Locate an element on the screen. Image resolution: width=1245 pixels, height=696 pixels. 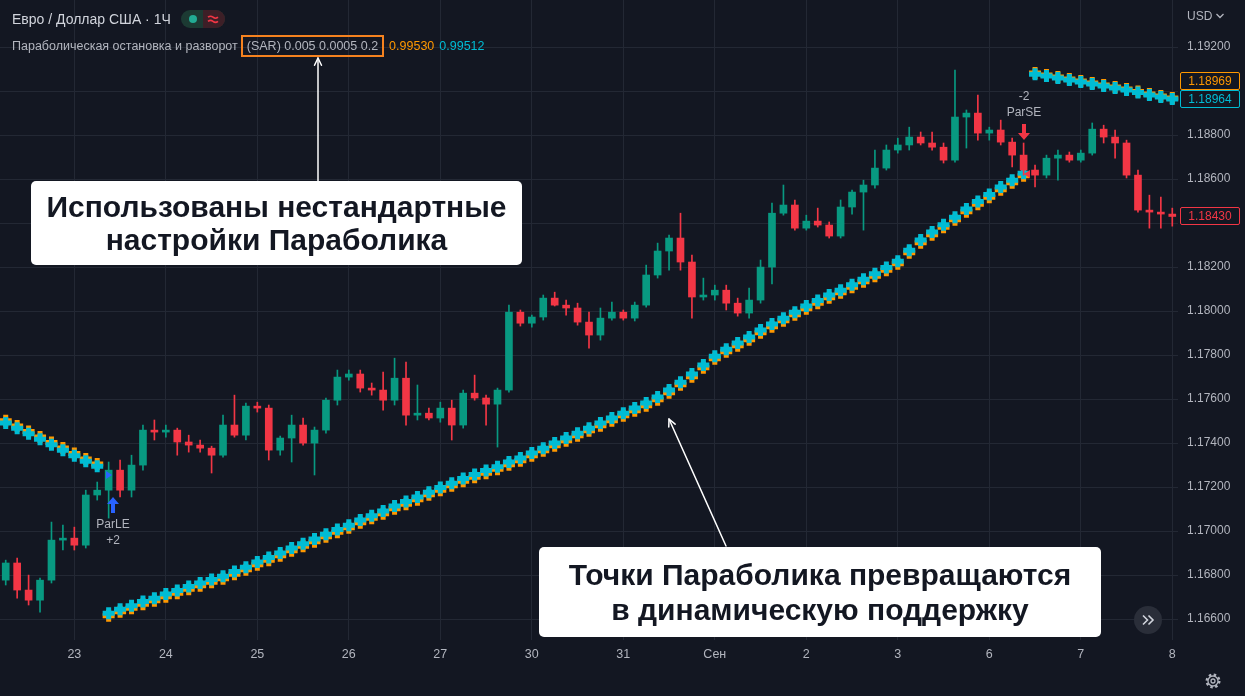
x-tick-label: 7 is located at coordinates (1081, 653).